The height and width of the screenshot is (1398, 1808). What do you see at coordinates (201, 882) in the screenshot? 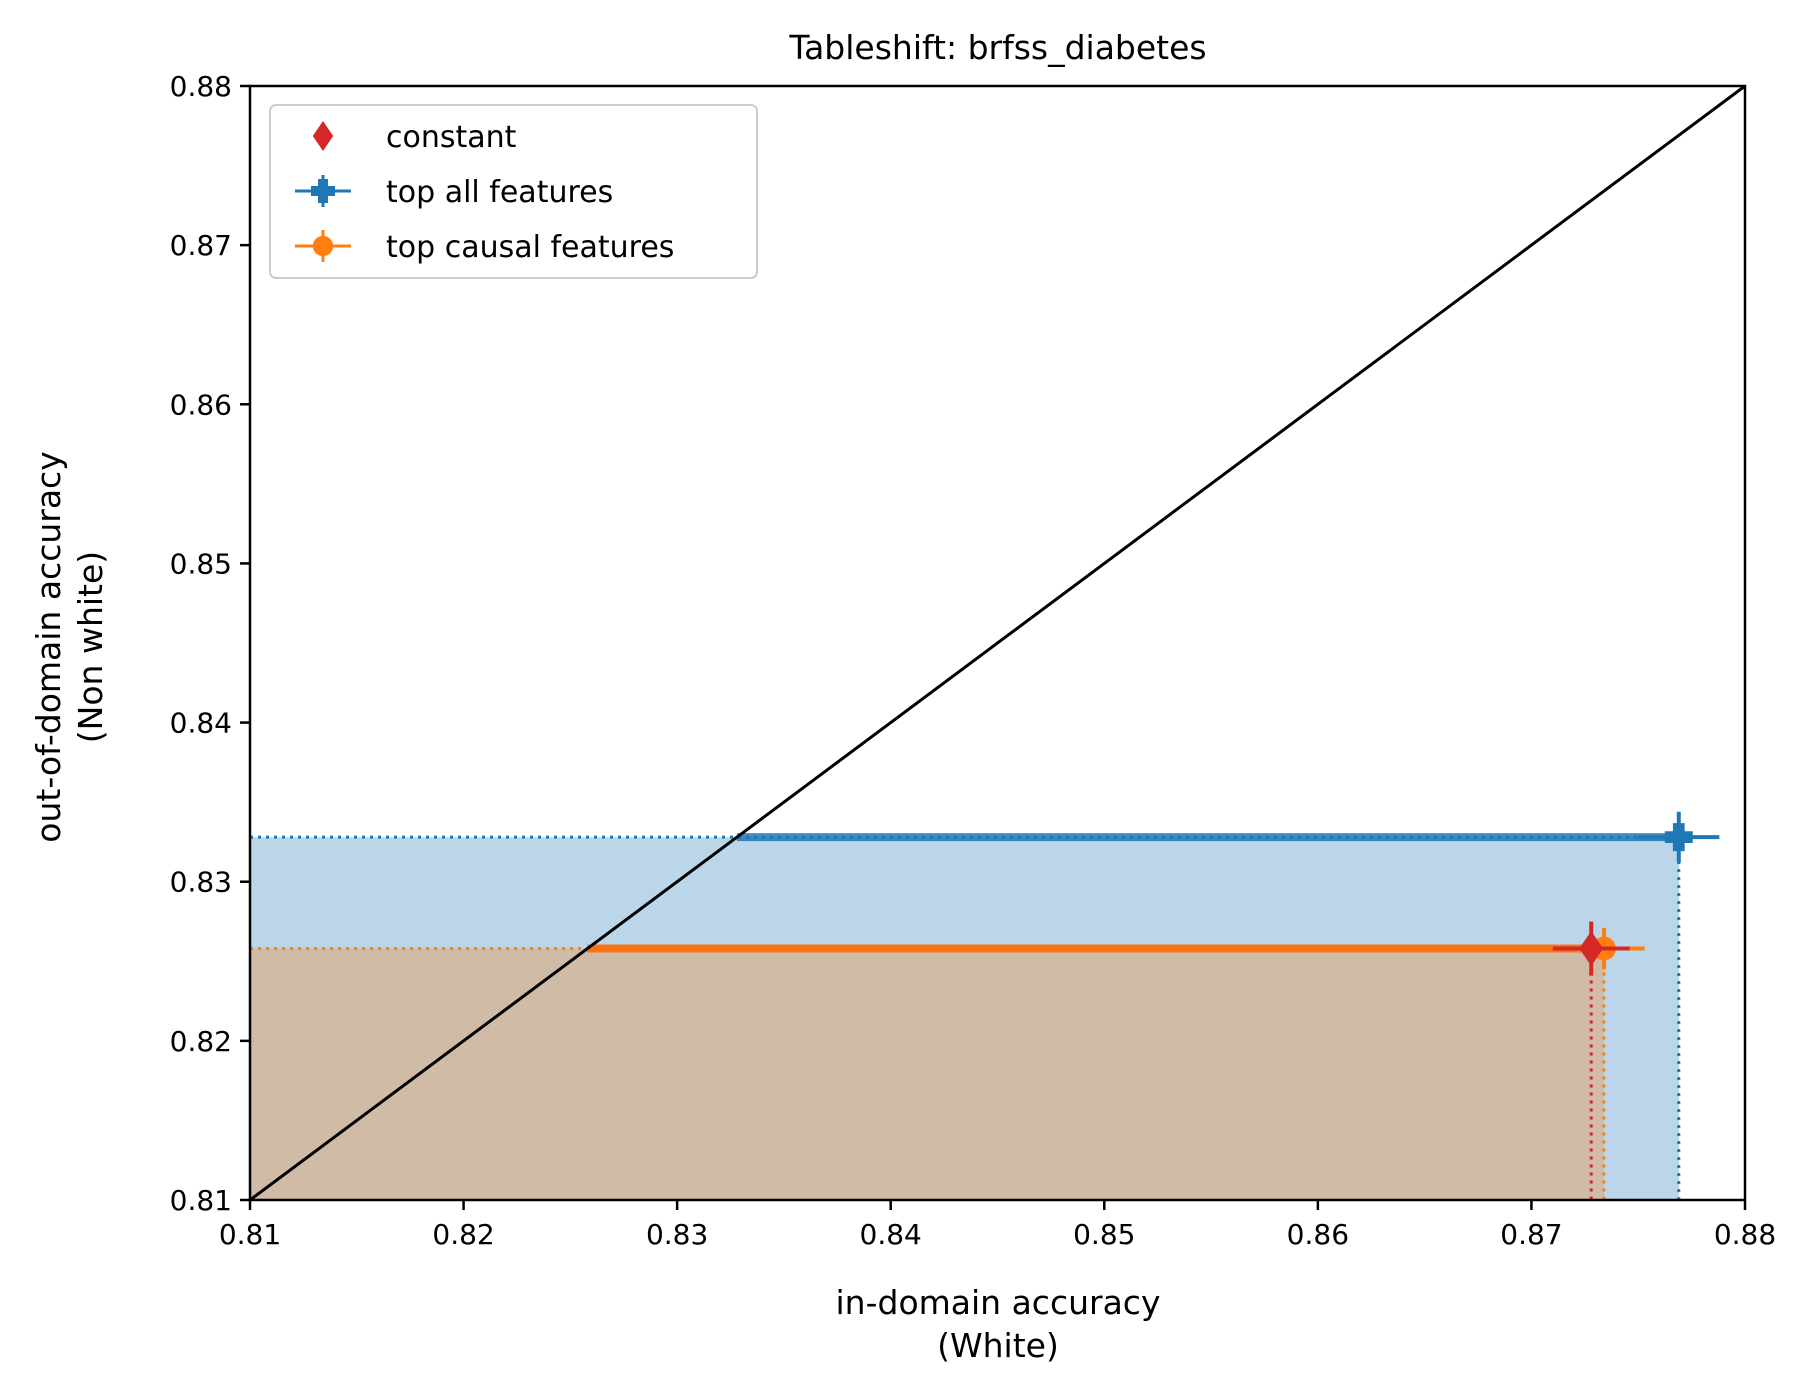
I see `y-tick-label-2: 0.83` at bounding box center [201, 882].